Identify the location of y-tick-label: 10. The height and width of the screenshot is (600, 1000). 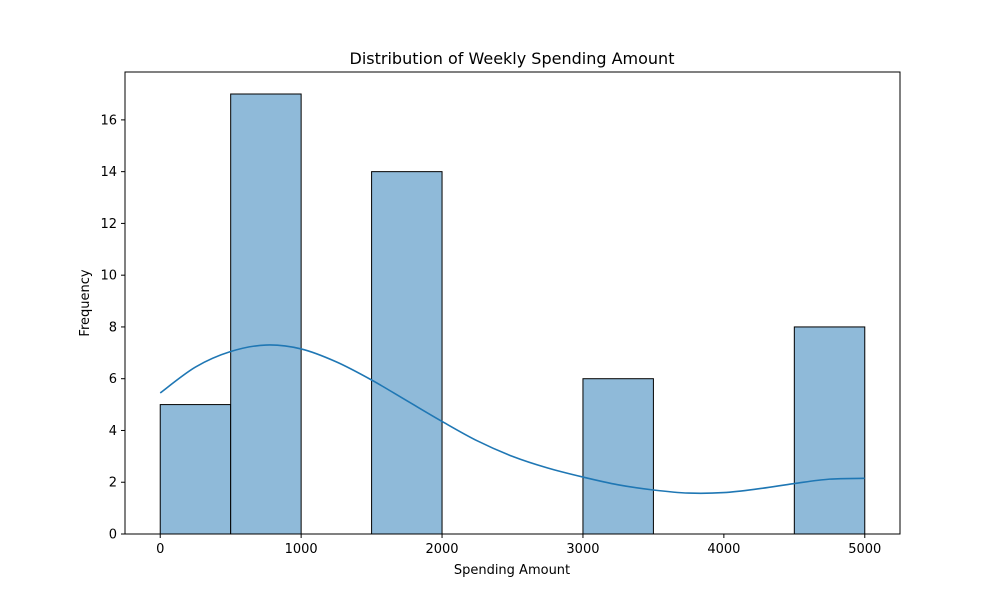
(108, 276).